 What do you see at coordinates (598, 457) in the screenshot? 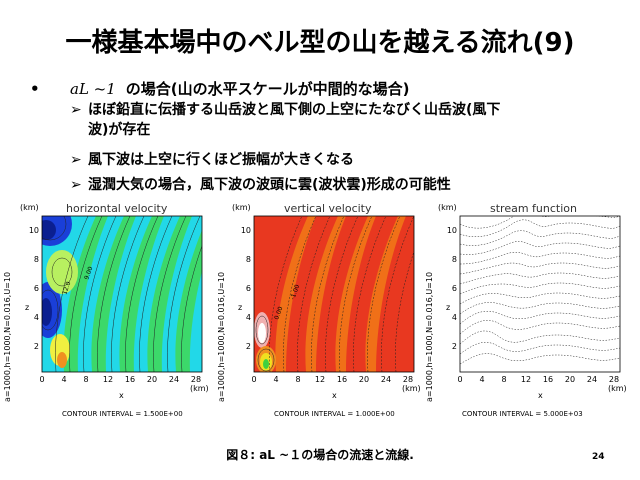
I see `page-number: 24` at bounding box center [598, 457].